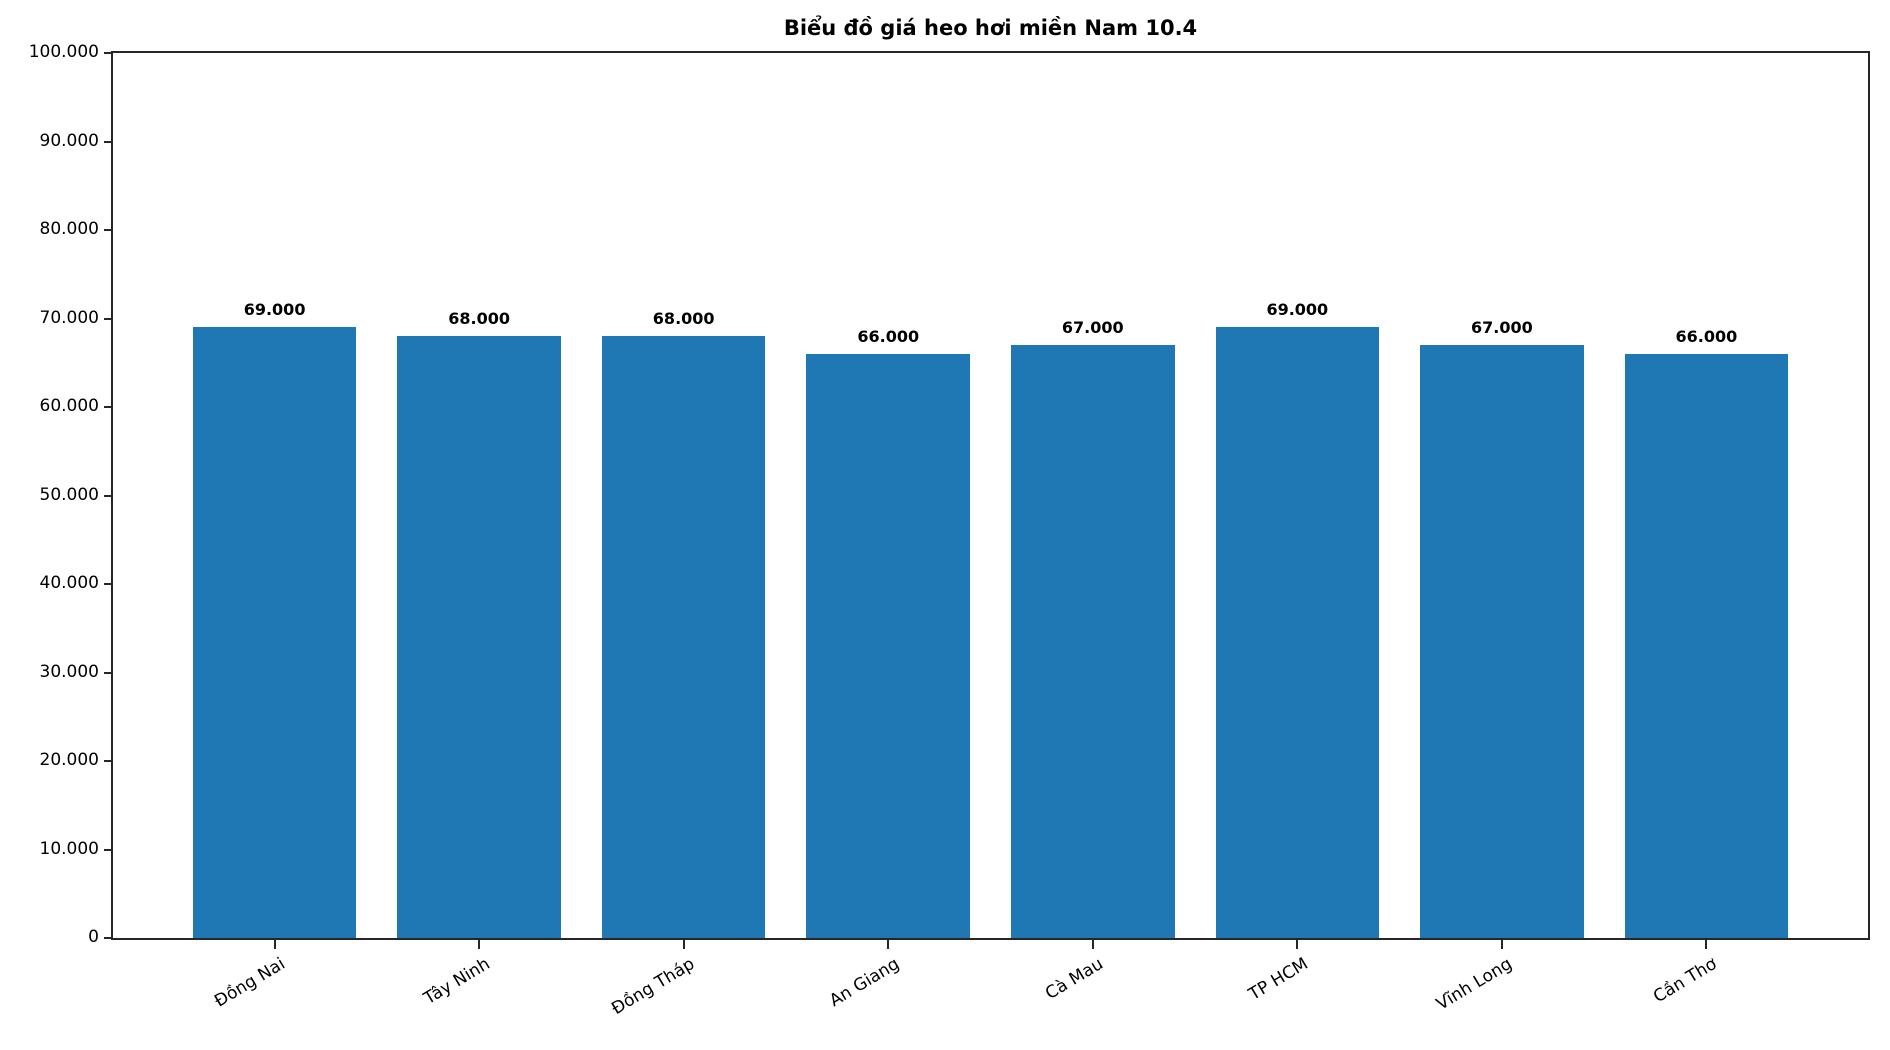 This screenshot has height=1050, width=1890. Describe the element at coordinates (69, 317) in the screenshot. I see `y-tick-label: 70.000` at that location.